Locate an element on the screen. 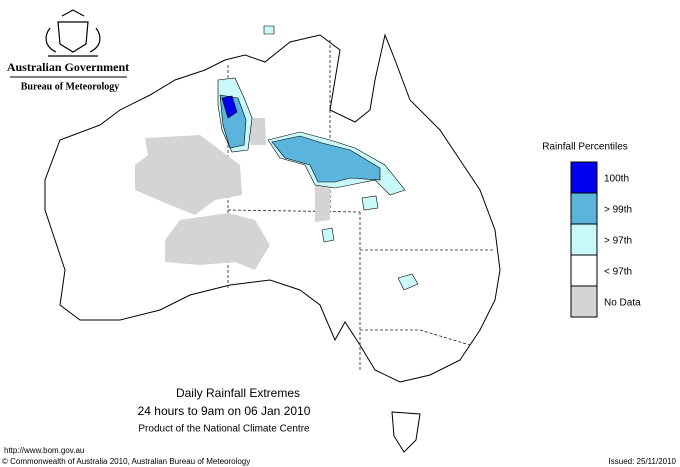 Image resolution: width=680 pixels, height=467 pixels. legend-label: < 97th is located at coordinates (618, 272).